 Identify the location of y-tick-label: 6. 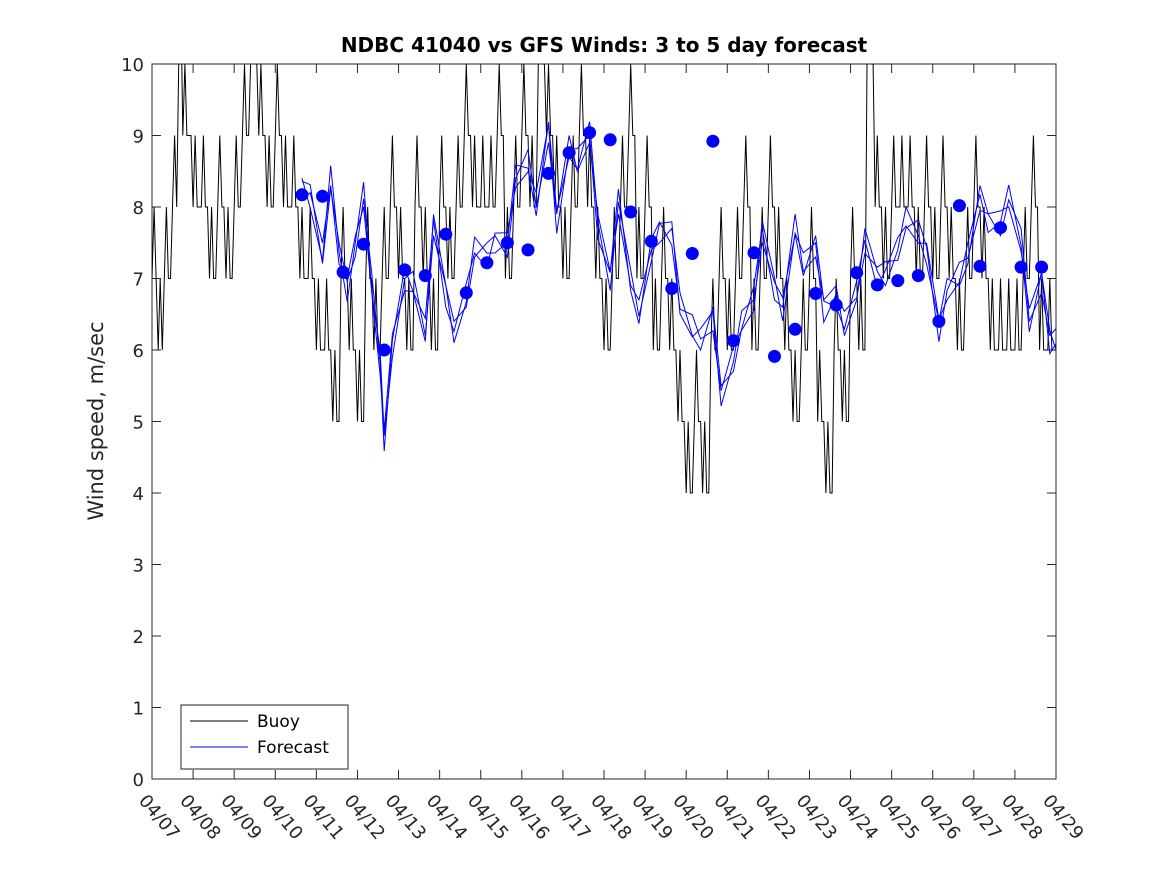
(138, 351).